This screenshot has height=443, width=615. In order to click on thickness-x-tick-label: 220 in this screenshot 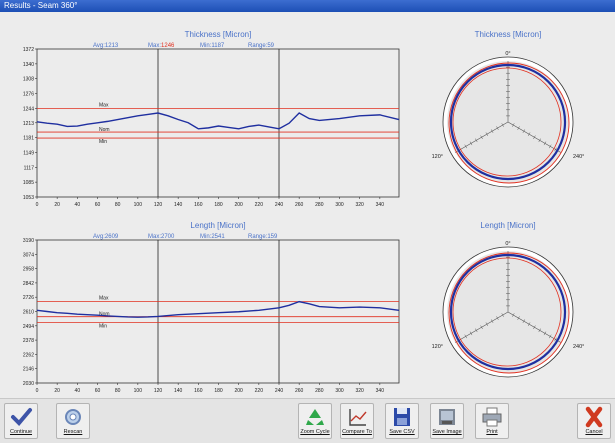, I will do `click(259, 205)`.